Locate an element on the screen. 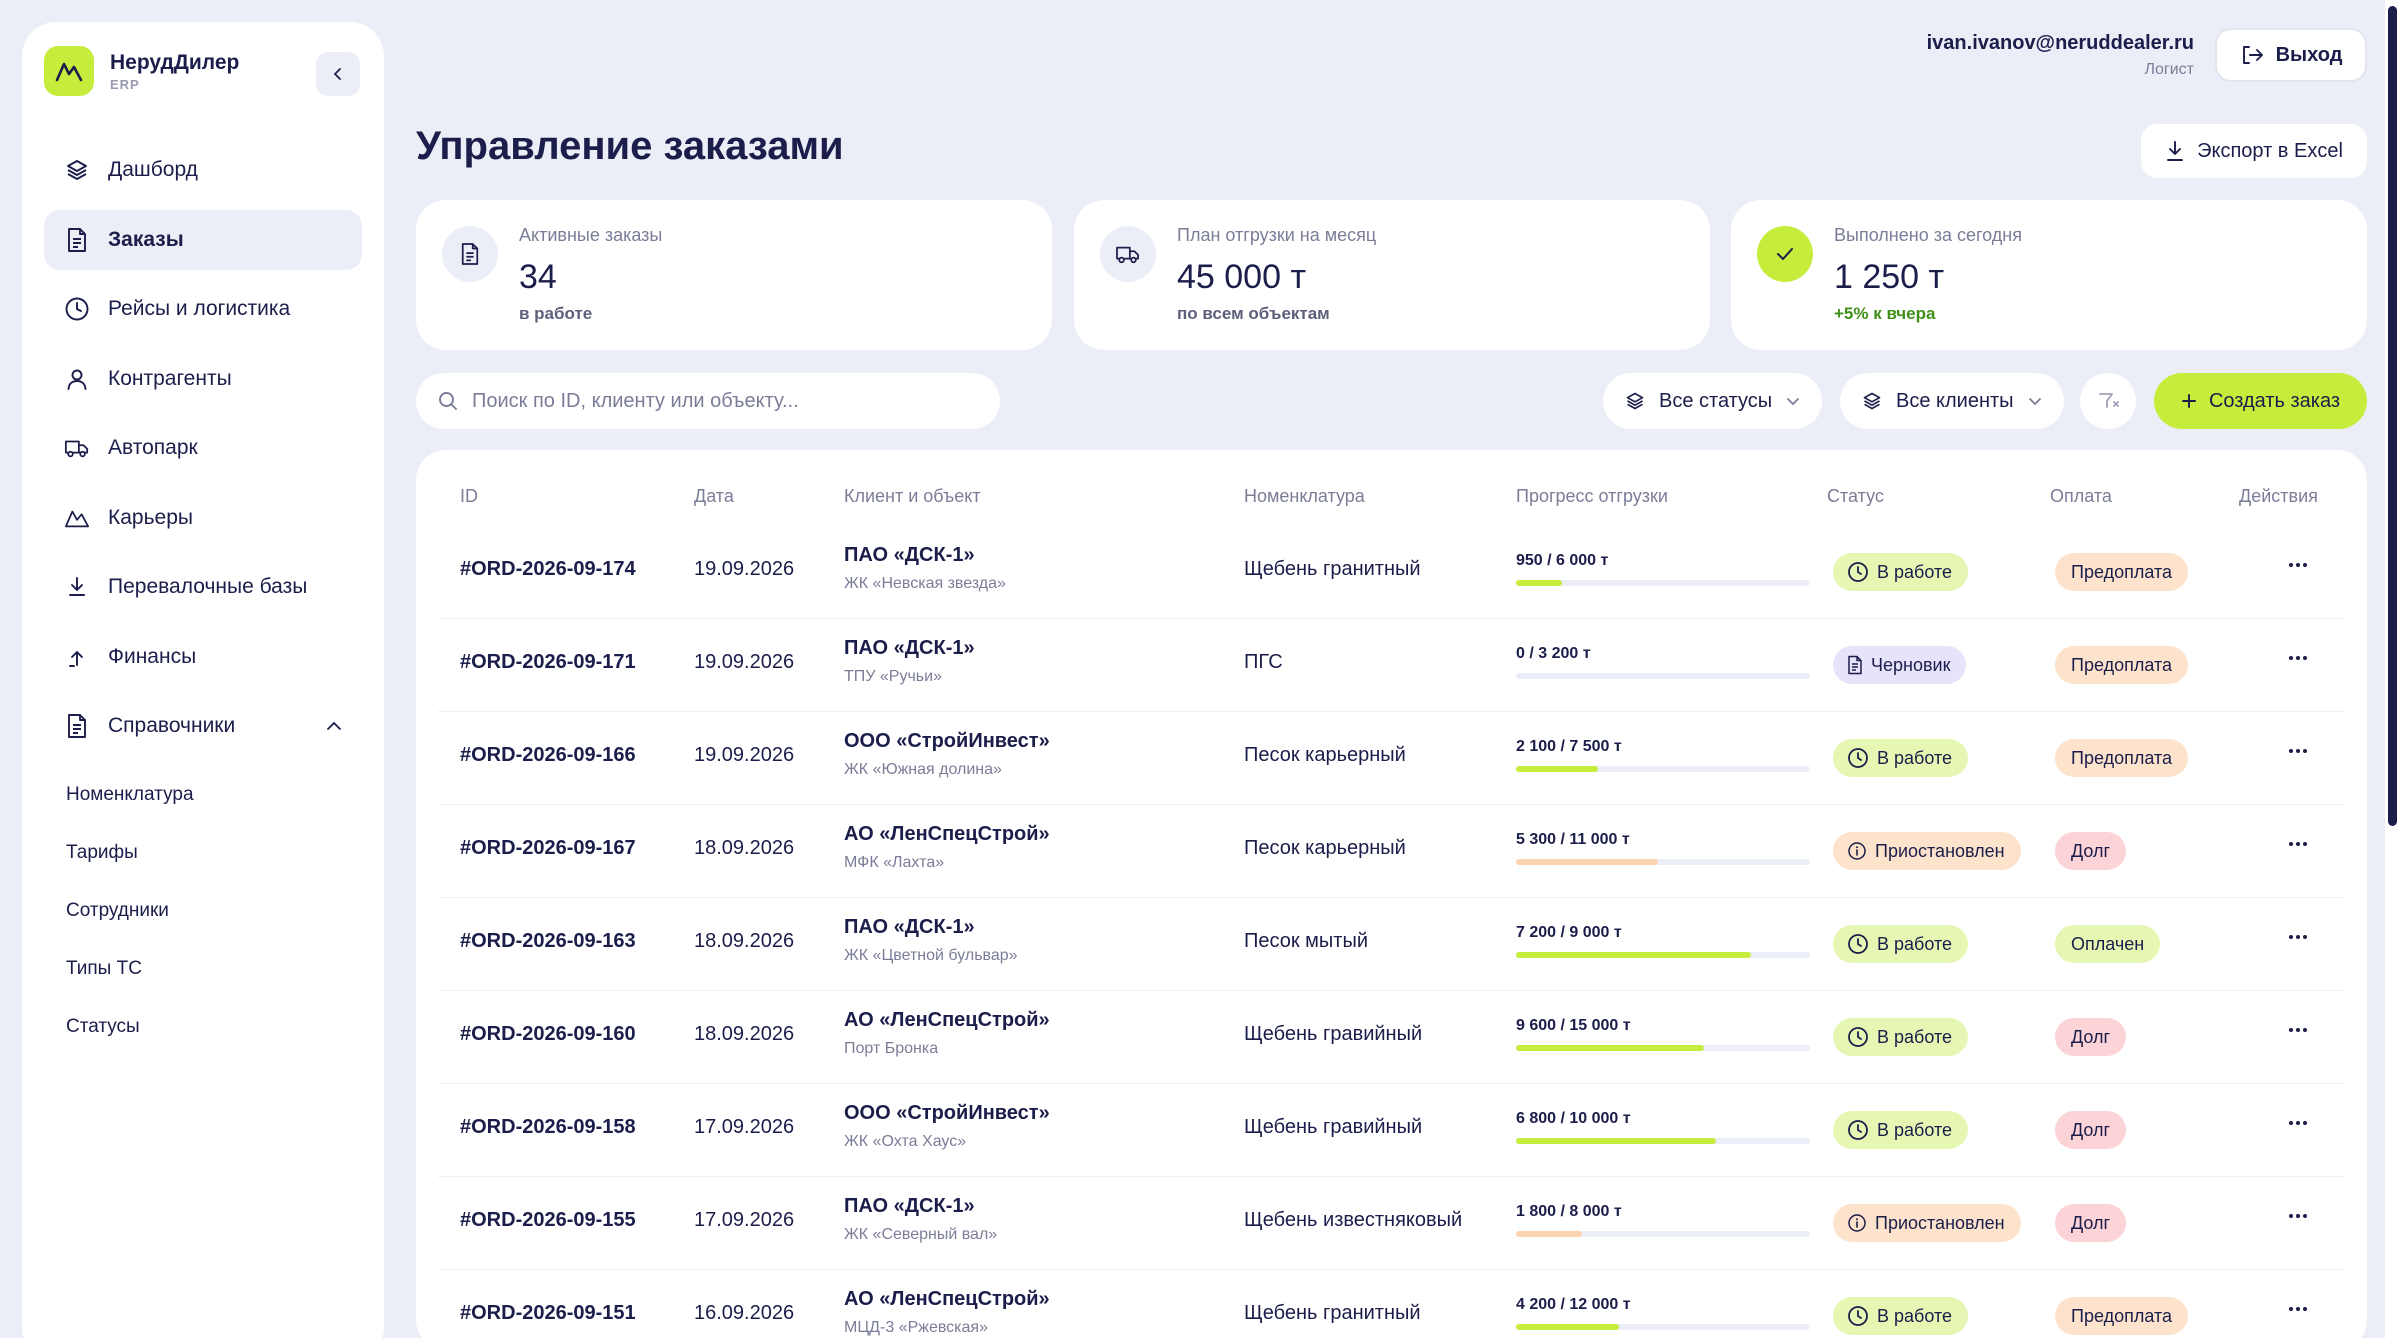 This screenshot has height=1338, width=2400. column-header-nomenclature: Номенклатура is located at coordinates (1304, 496).